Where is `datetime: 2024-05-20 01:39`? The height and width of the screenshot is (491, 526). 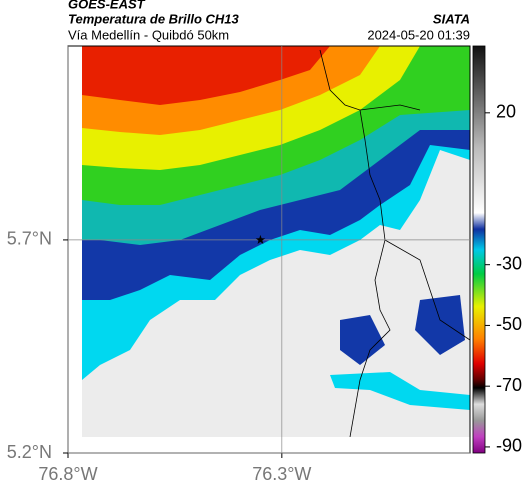 datetime: 2024-05-20 01:39 is located at coordinates (418, 34).